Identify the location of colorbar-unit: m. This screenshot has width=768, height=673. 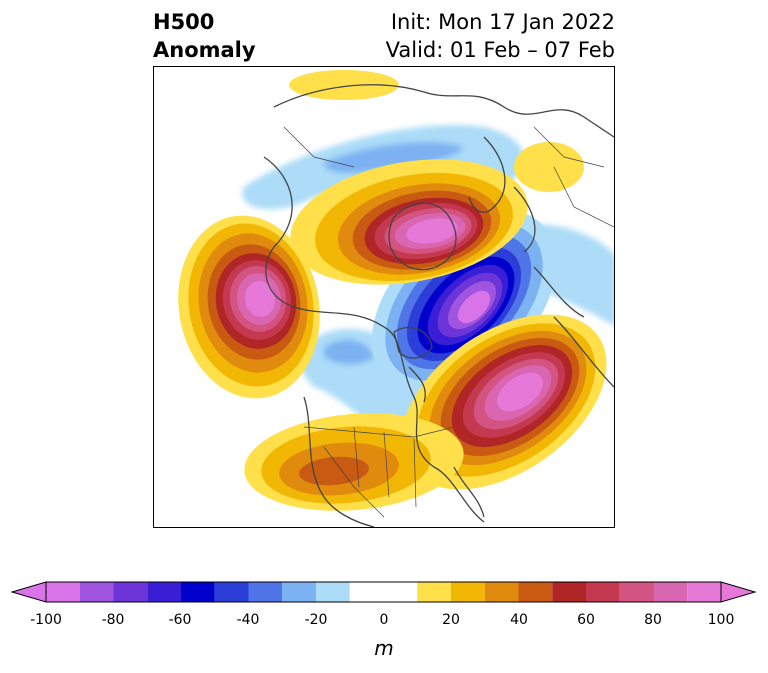
(384, 648).